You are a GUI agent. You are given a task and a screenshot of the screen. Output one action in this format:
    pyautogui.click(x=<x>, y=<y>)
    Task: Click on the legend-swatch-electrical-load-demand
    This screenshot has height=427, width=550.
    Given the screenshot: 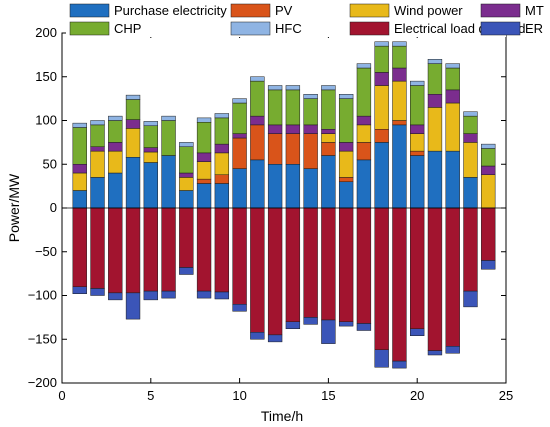 What is the action you would take?
    pyautogui.click(x=369, y=28)
    